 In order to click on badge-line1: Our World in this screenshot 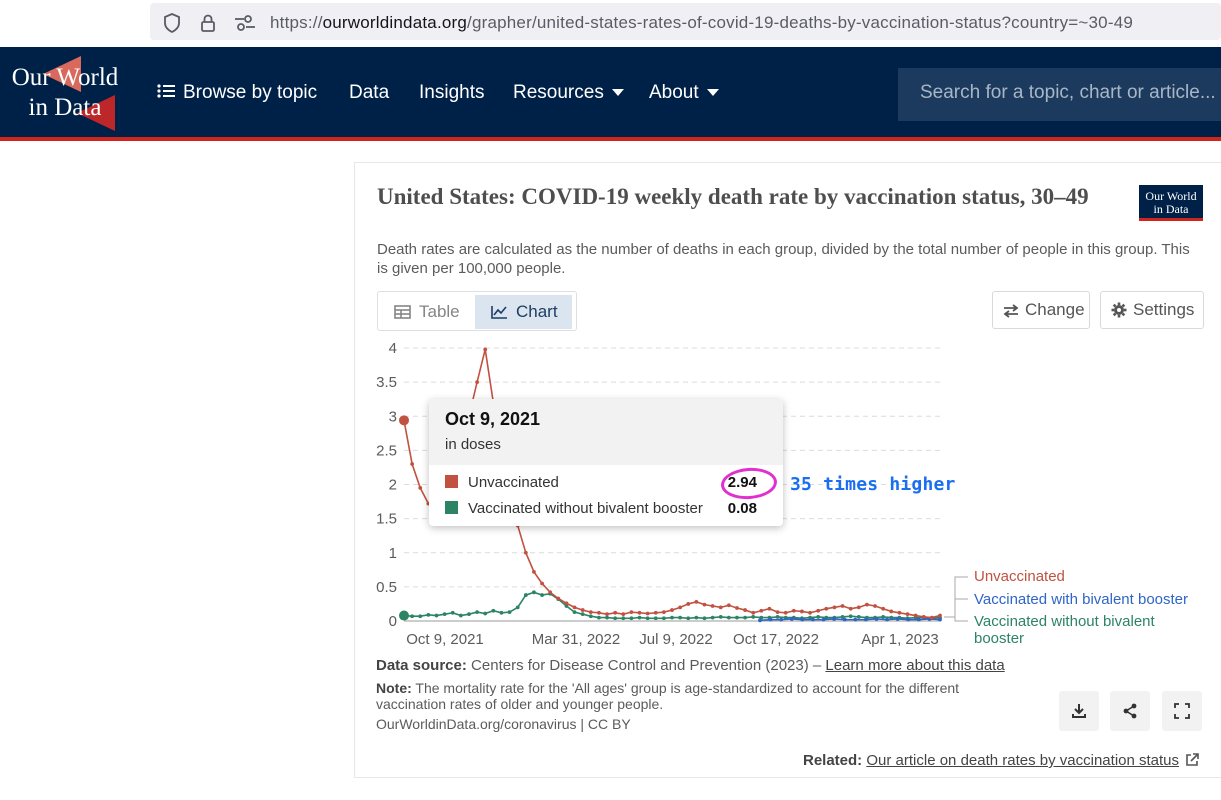, I will do `click(1171, 196)`.